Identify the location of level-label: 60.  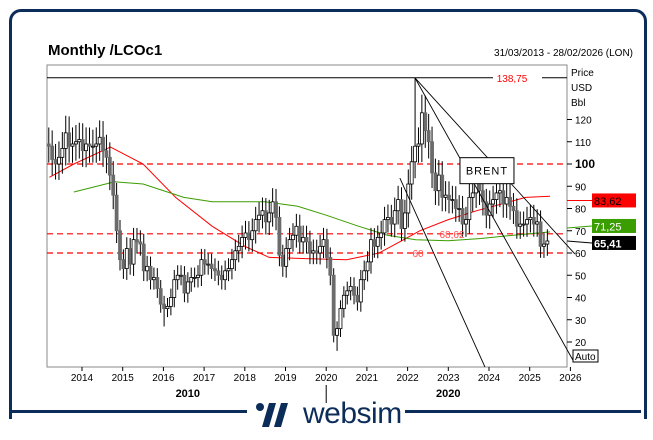
(418, 254).